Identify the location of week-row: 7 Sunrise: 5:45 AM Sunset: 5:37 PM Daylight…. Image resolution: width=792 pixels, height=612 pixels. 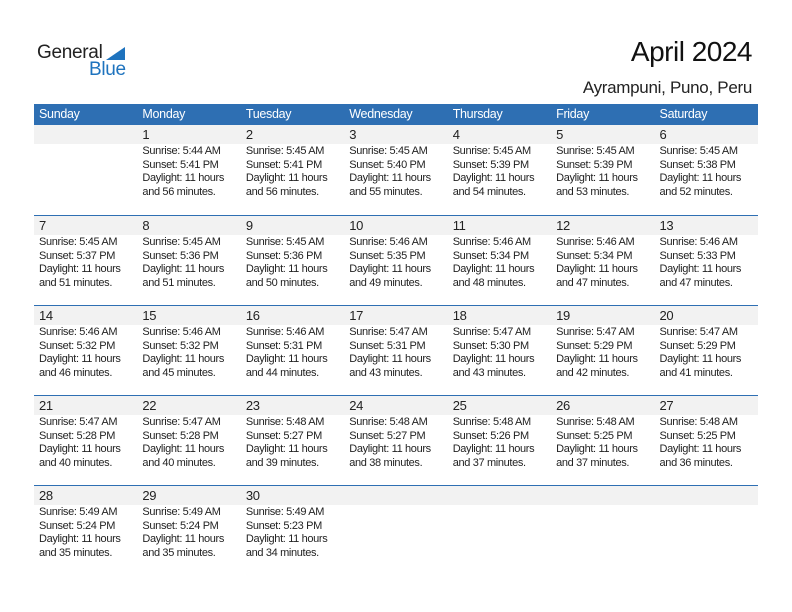
(396, 260).